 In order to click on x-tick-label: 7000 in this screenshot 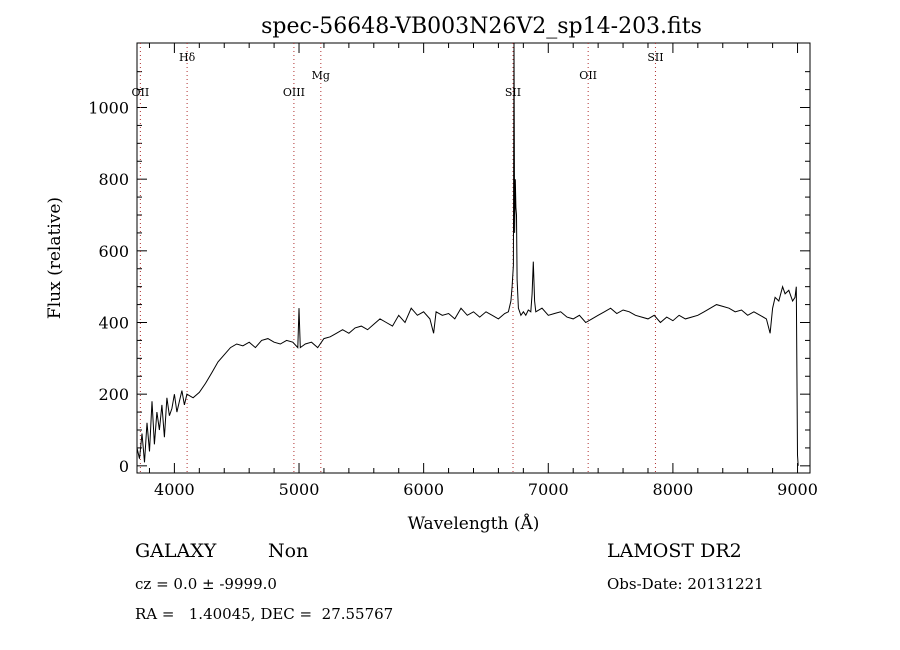, I will do `click(548, 489)`.